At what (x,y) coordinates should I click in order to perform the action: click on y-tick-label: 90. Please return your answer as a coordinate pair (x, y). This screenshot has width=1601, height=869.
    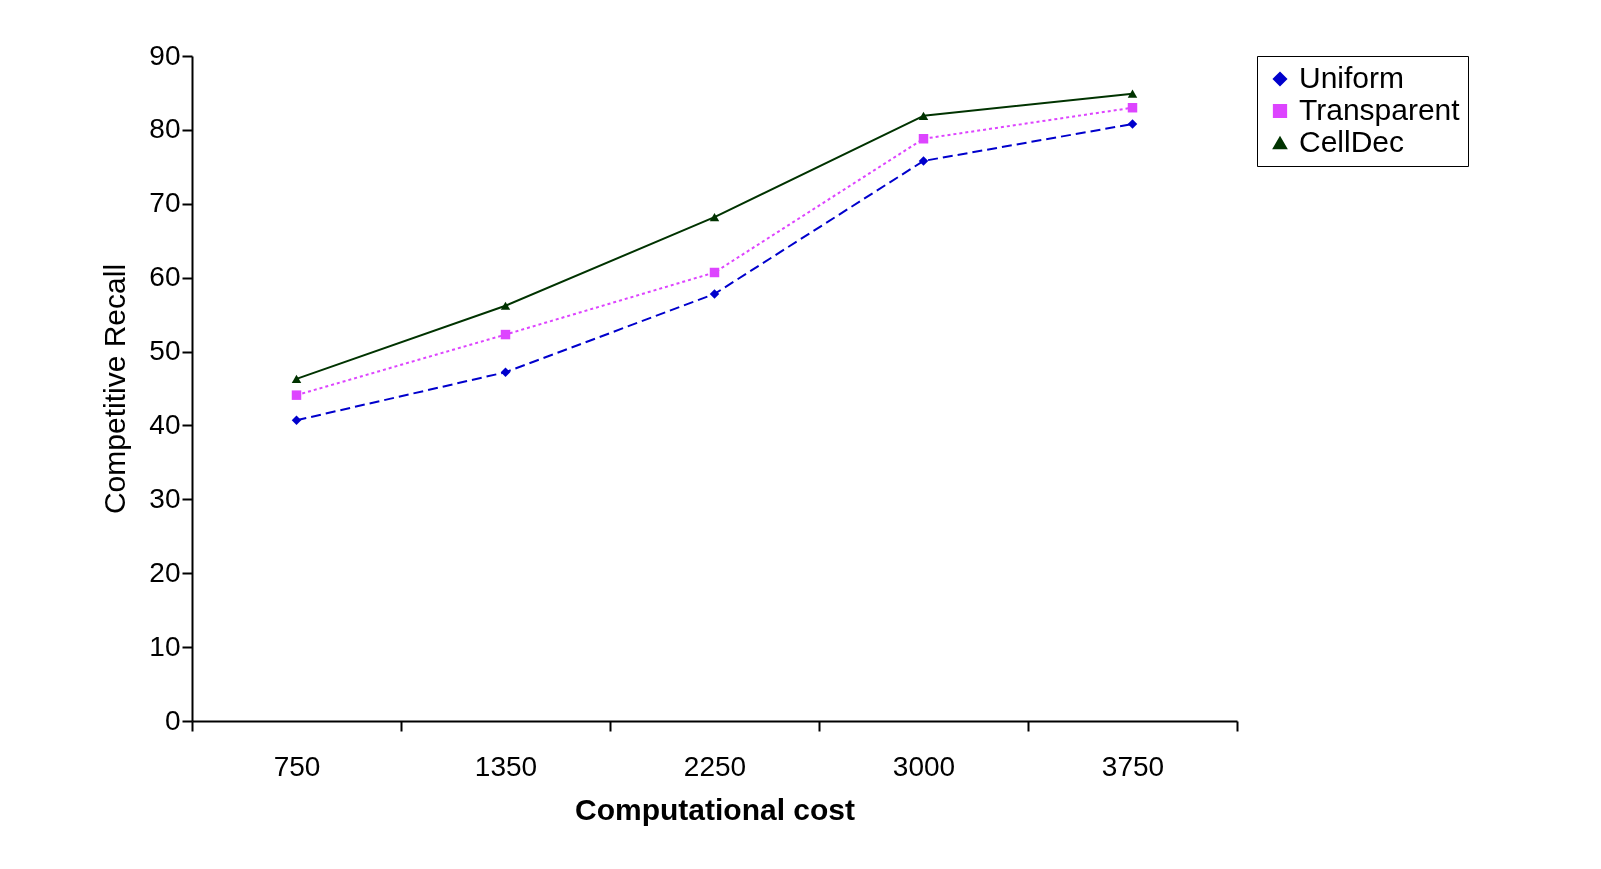
    Looking at the image, I should click on (165, 55).